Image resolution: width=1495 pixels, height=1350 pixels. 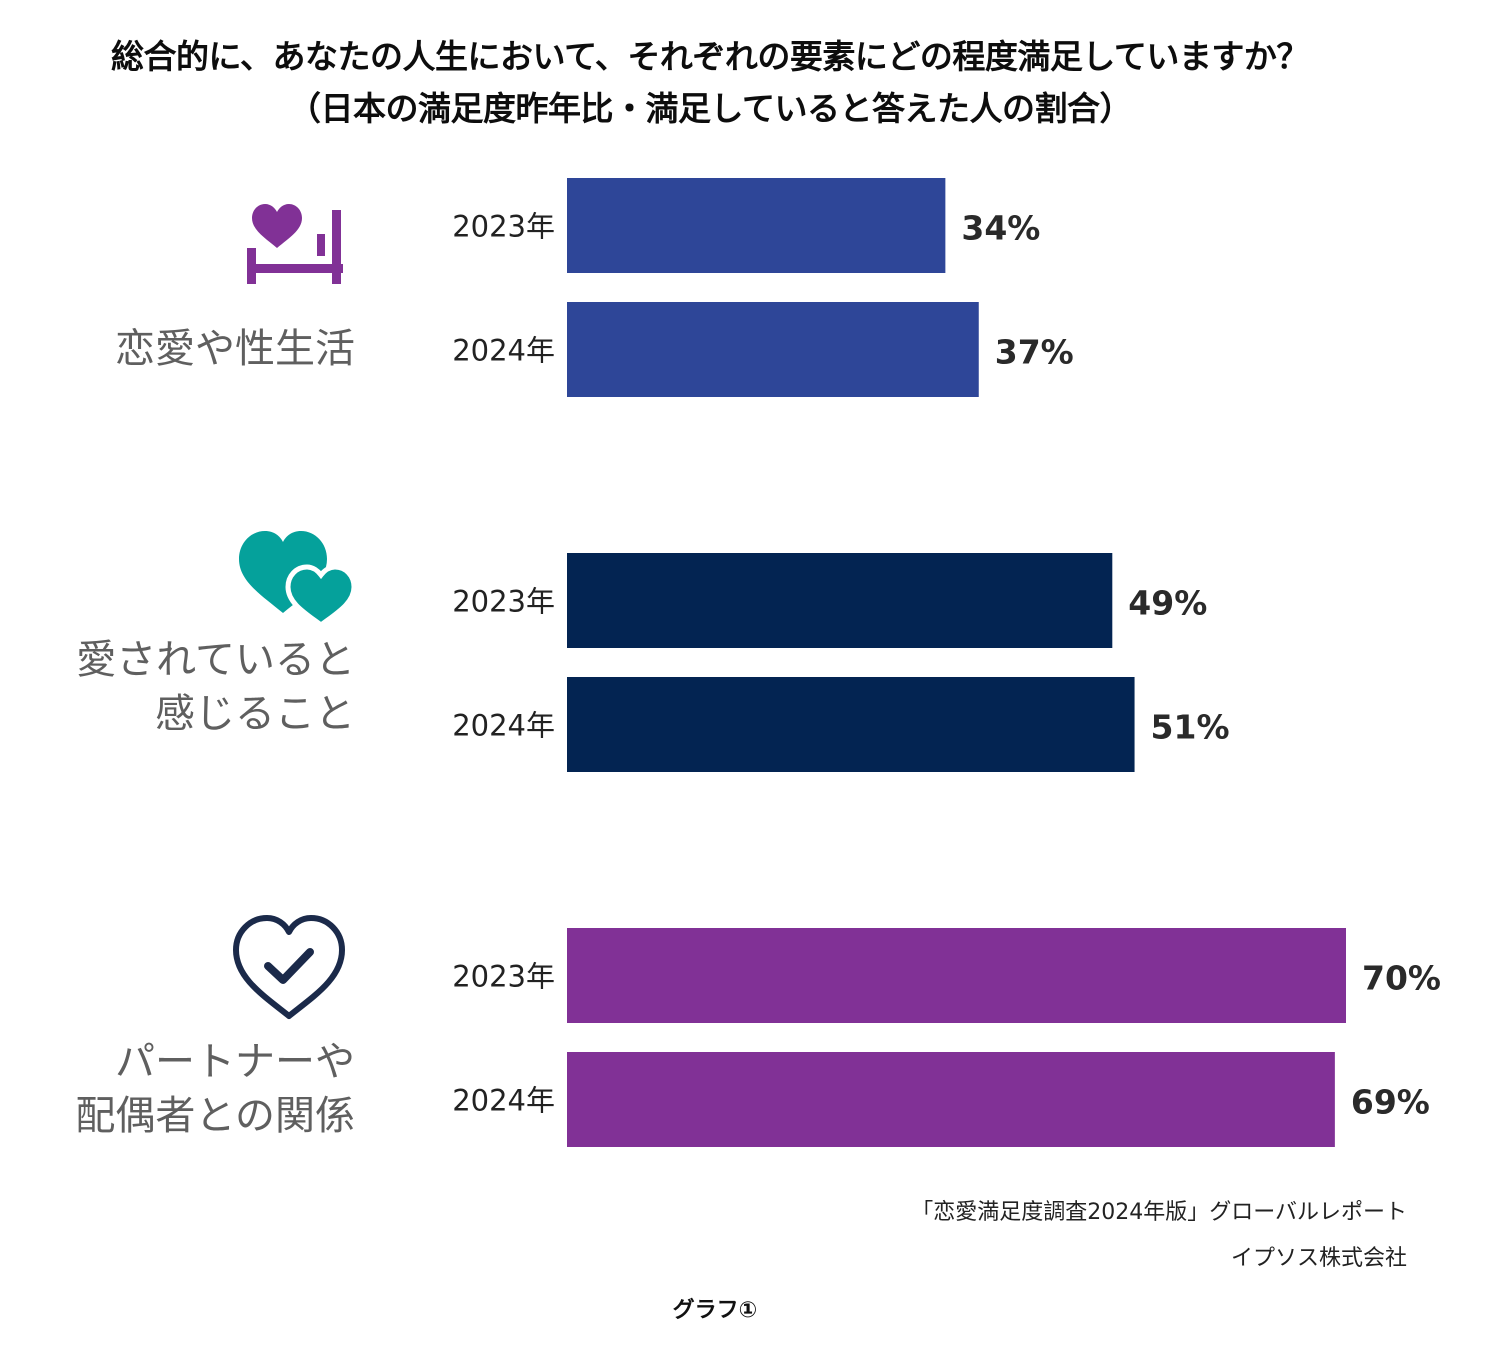 What do you see at coordinates (956, 975) in the screenshot?
I see `bar-3-2023` at bounding box center [956, 975].